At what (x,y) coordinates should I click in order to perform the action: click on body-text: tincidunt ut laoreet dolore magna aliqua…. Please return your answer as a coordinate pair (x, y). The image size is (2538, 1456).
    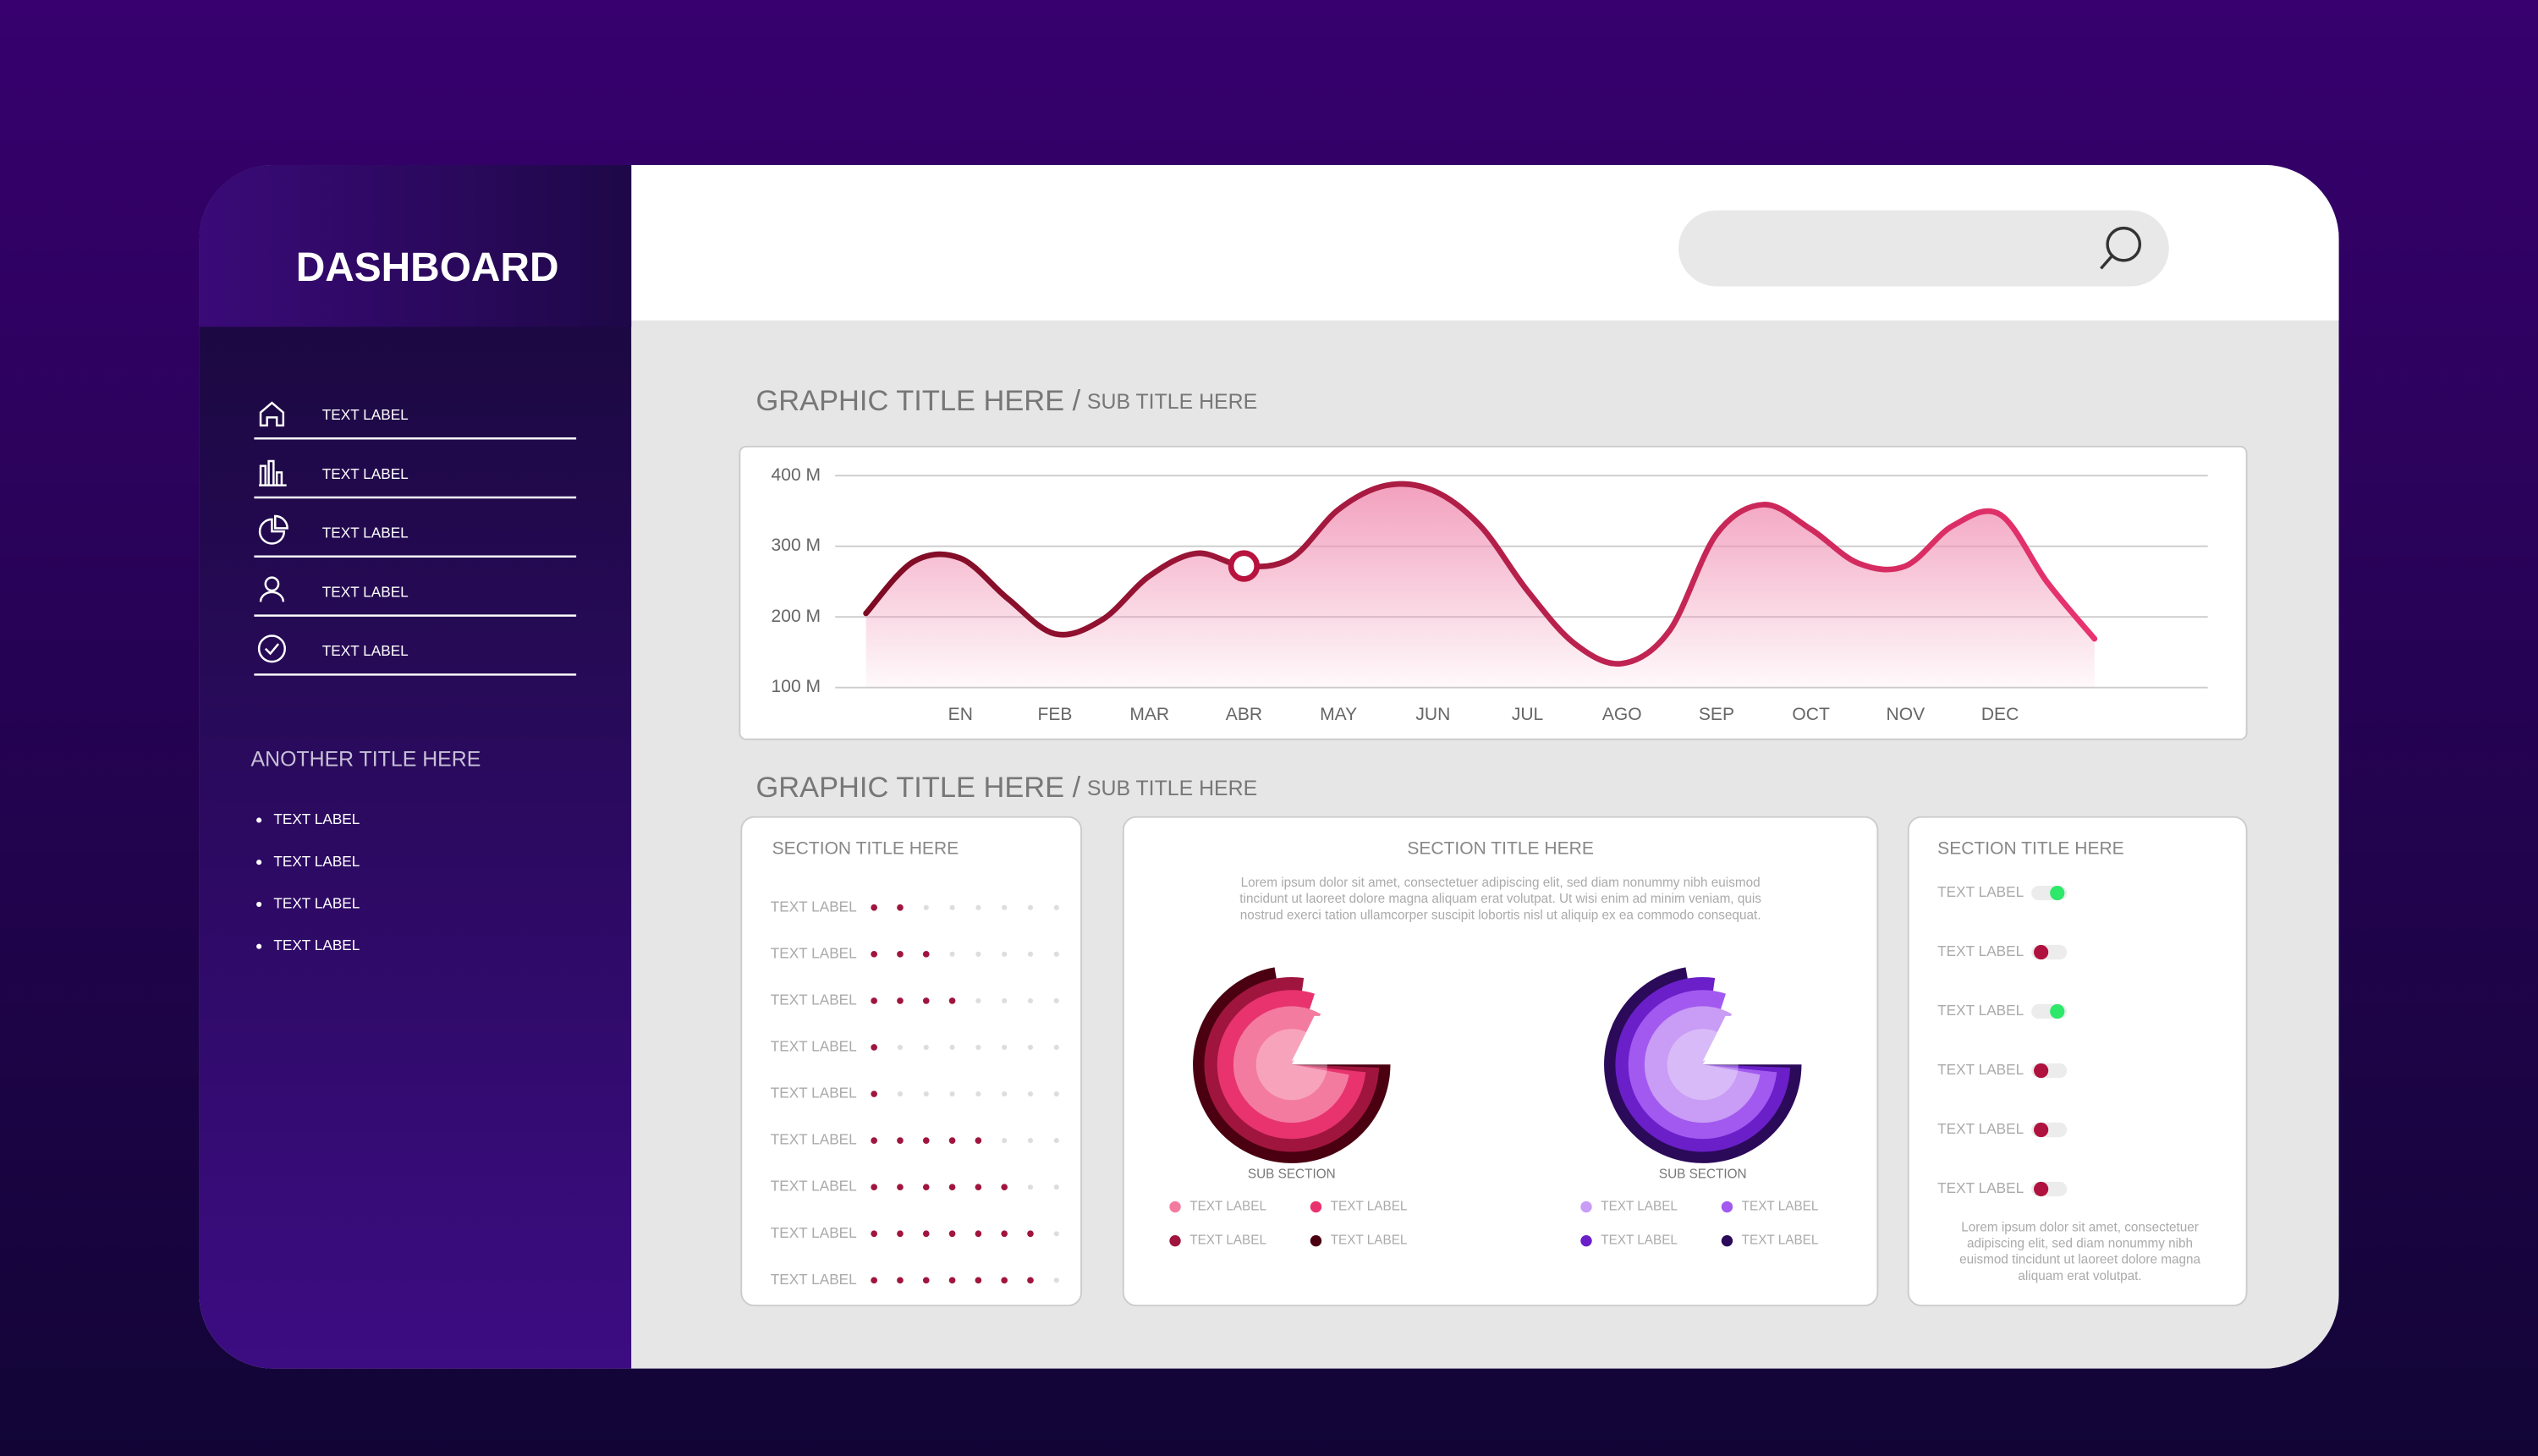
    Looking at the image, I should click on (1500, 899).